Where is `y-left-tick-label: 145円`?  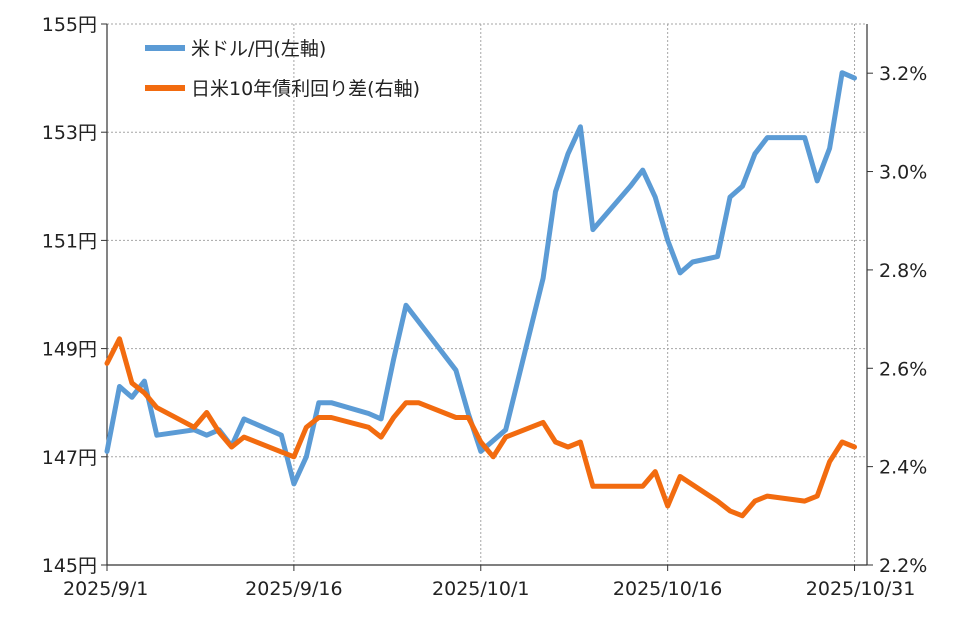 y-left-tick-label: 145円 is located at coordinates (69, 566).